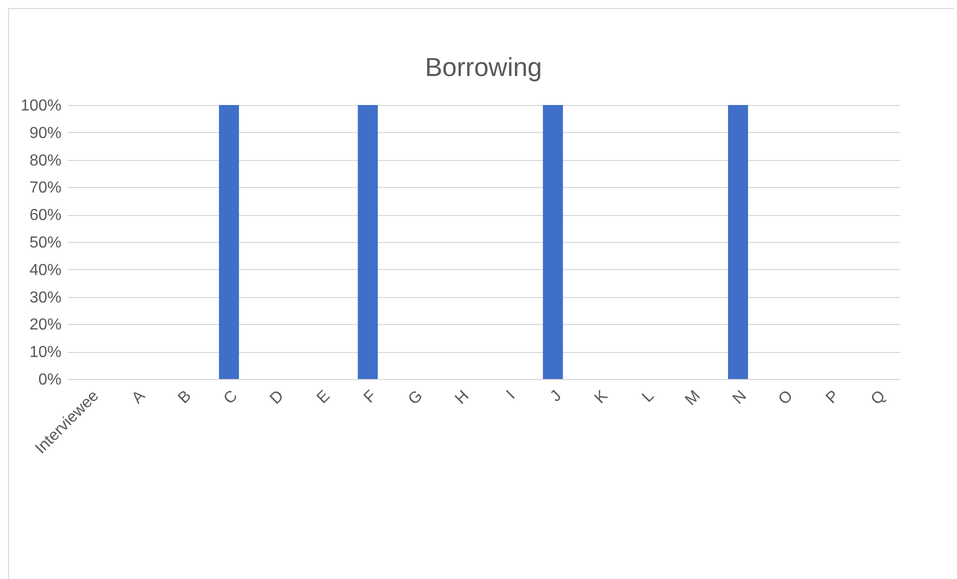  Describe the element at coordinates (41, 106) in the screenshot. I see `y-tick-label: 100%` at that location.